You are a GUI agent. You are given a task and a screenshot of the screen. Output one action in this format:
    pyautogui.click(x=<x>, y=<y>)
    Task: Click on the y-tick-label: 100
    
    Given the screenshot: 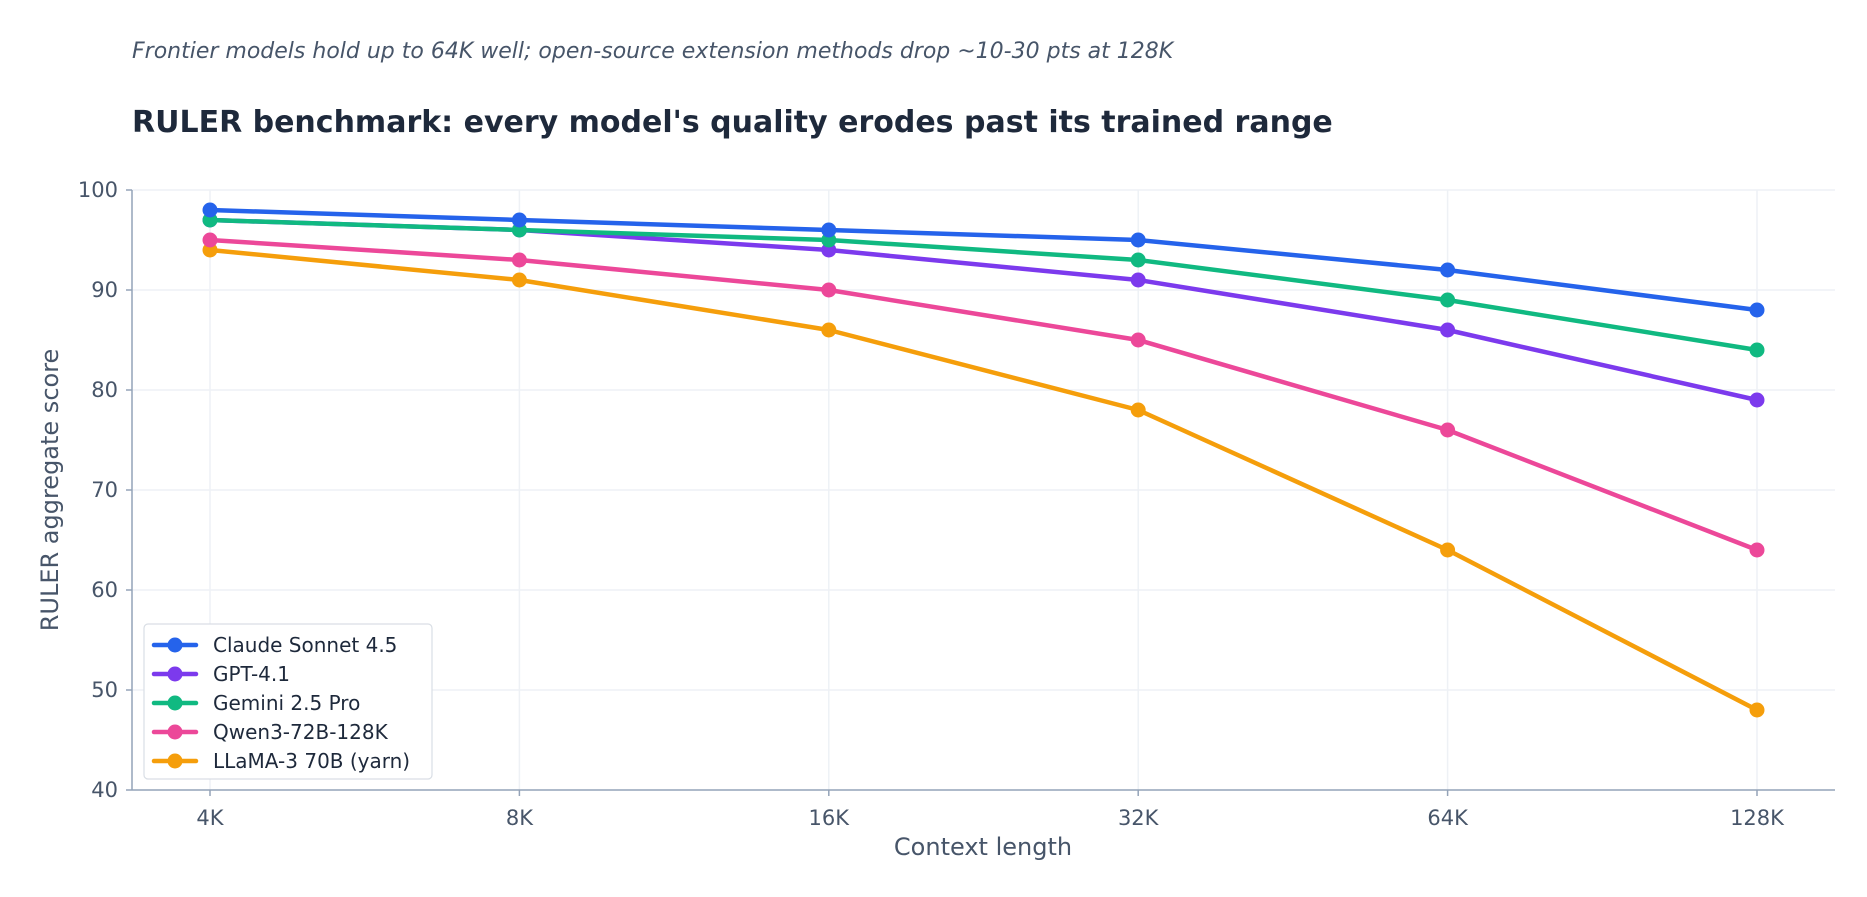 What is the action you would take?
    pyautogui.click(x=98, y=190)
    